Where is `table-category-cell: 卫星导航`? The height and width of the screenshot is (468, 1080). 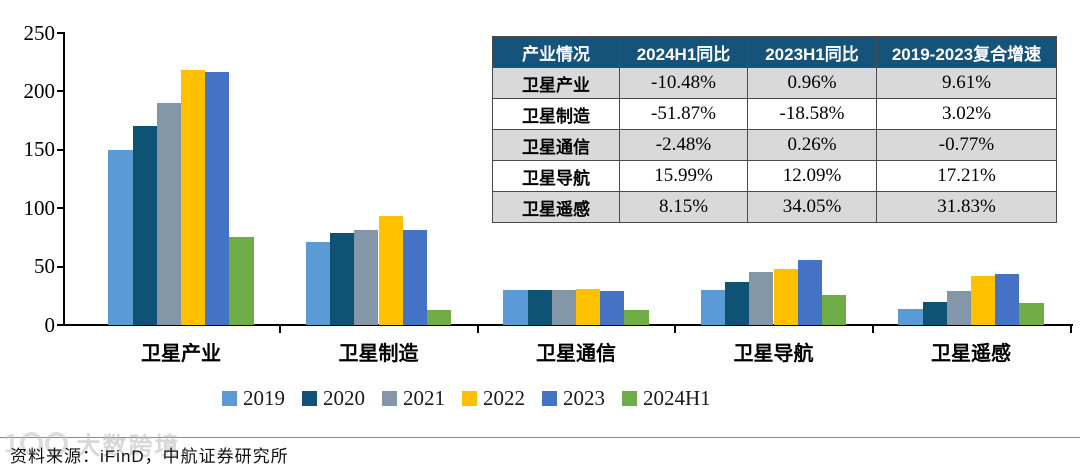 table-category-cell: 卫星导航 is located at coordinates (556, 176).